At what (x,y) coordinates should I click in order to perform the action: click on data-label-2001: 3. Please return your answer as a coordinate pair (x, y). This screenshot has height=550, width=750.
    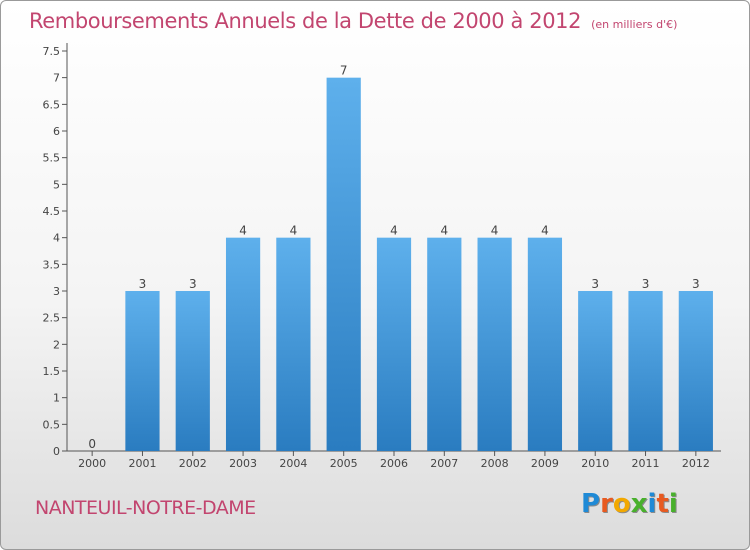
    Looking at the image, I should click on (143, 284).